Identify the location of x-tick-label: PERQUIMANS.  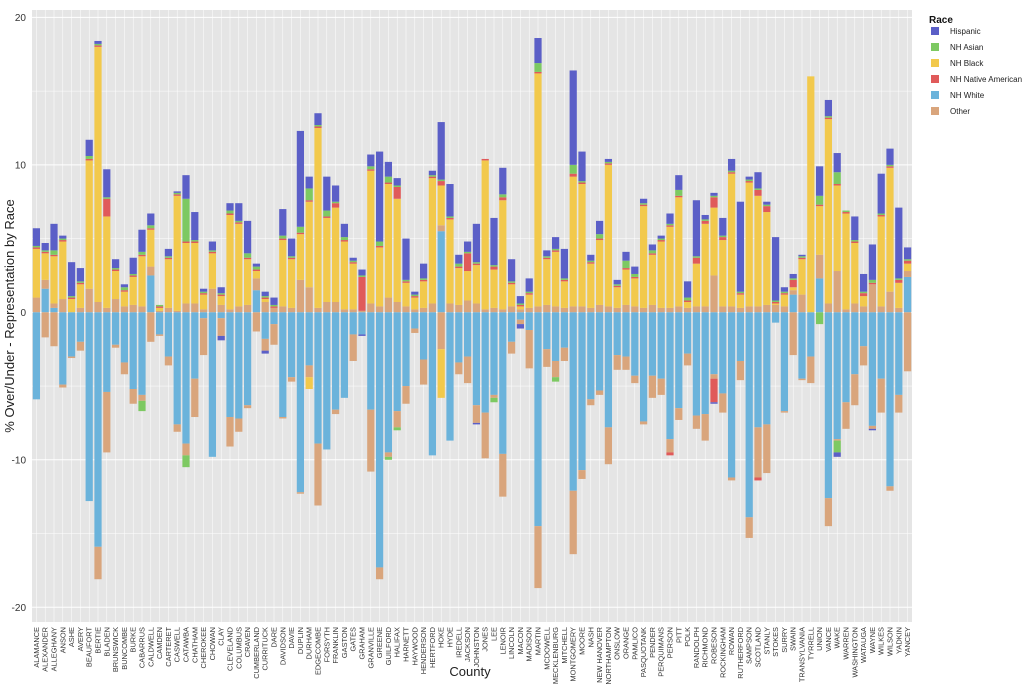
(661, 652).